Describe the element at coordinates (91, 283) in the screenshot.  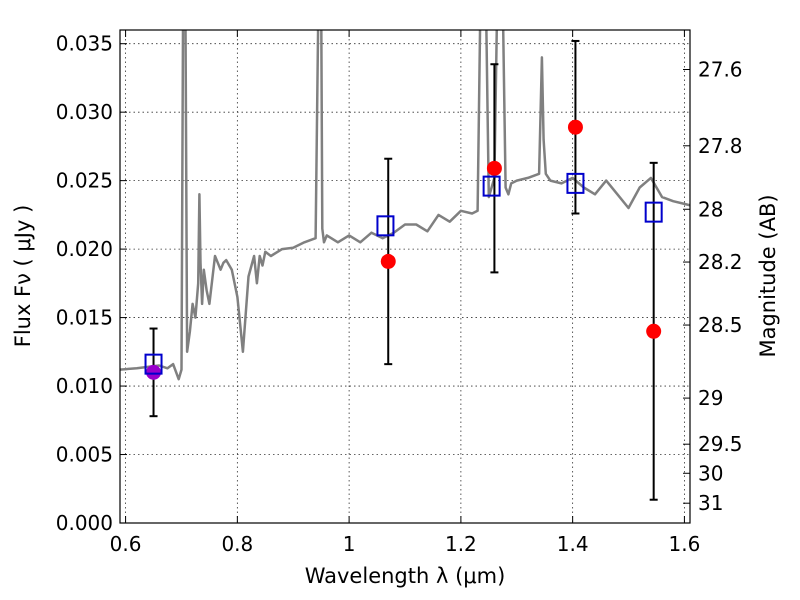
I see `y-axis-ticks: 0.000 0.005 0.010 0.015 0.020 0.025 0.030 0.035` at that location.